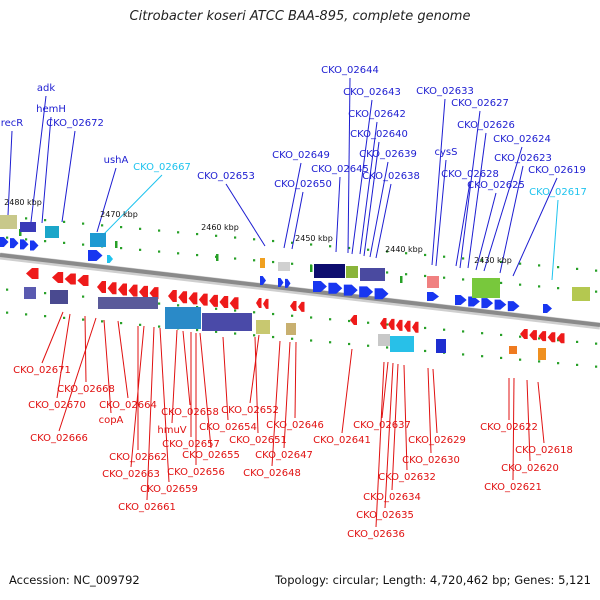 The image size is (600, 600). What do you see at coordinates (59, 438) in the screenshot?
I see `lower-gene-label: CKO_02666` at bounding box center [59, 438].